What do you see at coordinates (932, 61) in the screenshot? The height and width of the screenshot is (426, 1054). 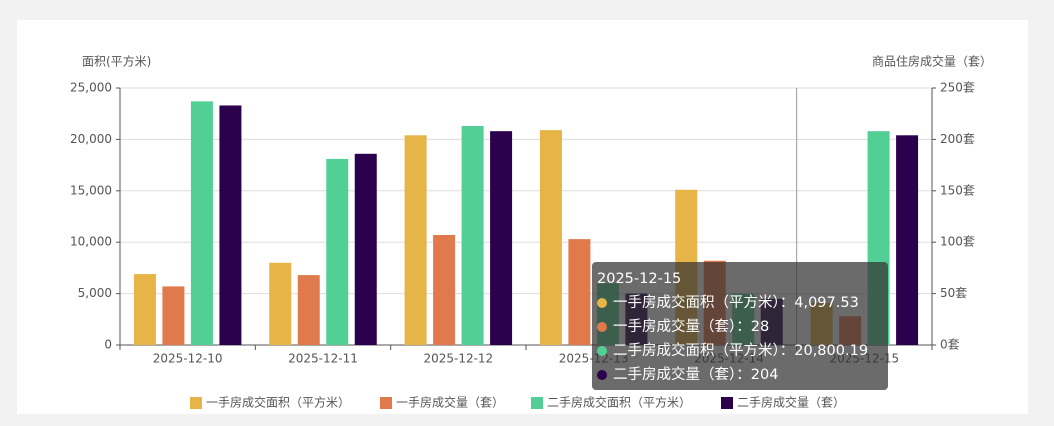 I see `y2-axis-label: 商品住房成交量（套）` at bounding box center [932, 61].